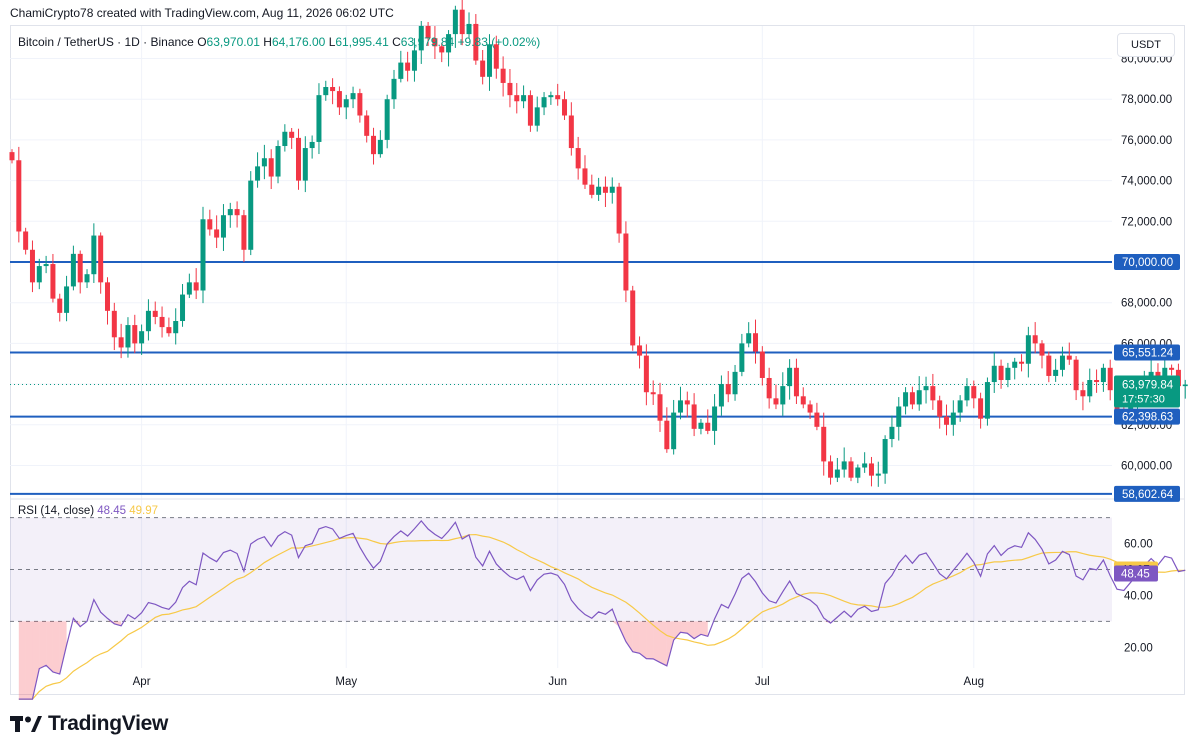 The width and height of the screenshot is (1195, 755). Describe the element at coordinates (89, 724) in the screenshot. I see `tradingview-logo: TradingView` at that location.